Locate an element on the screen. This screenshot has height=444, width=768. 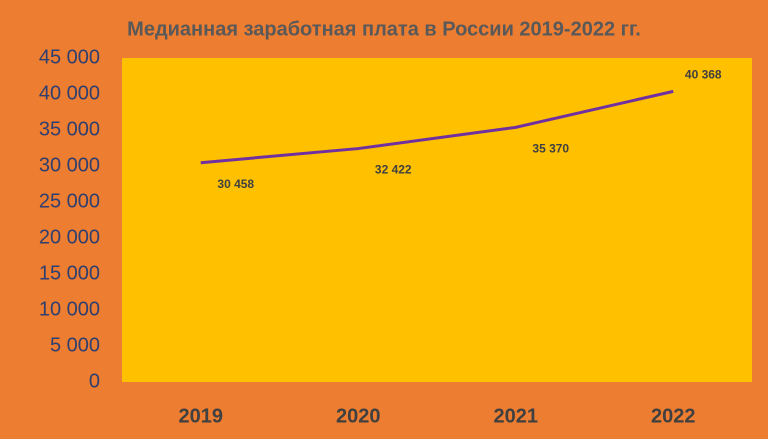
x-tick-label: 2021 is located at coordinates (516, 416).